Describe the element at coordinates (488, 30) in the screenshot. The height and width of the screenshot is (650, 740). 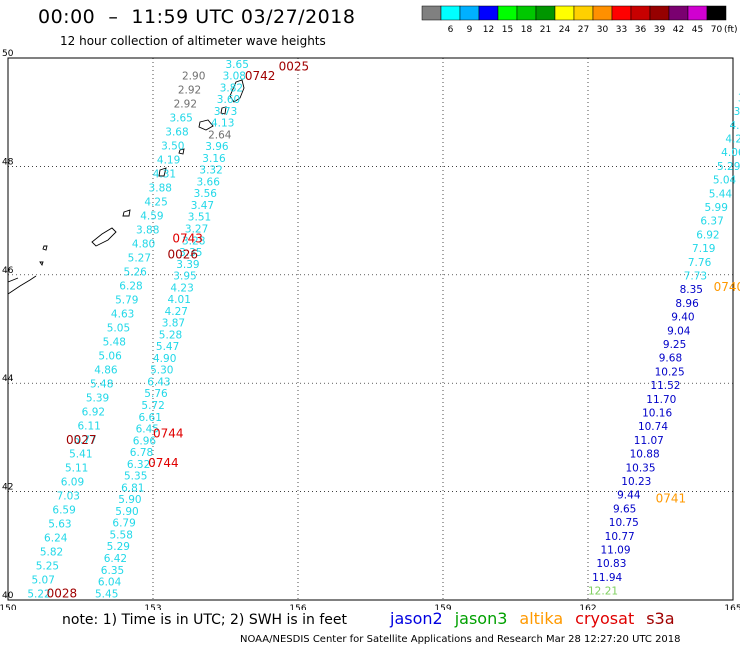
I see `legend-label-3: 12` at that location.